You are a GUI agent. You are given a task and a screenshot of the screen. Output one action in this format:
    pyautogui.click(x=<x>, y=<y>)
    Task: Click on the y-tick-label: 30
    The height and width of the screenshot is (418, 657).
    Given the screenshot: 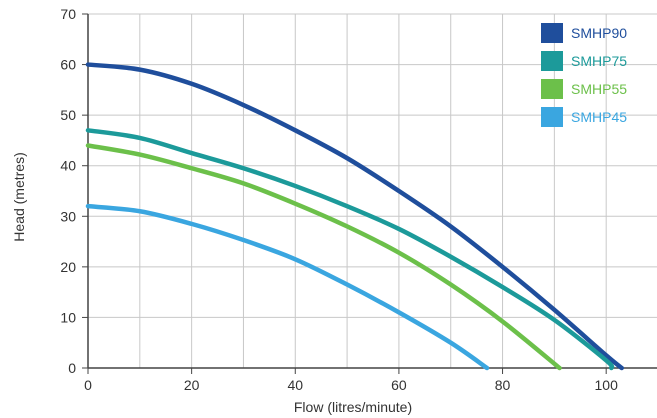 What is the action you would take?
    pyautogui.click(x=68, y=216)
    